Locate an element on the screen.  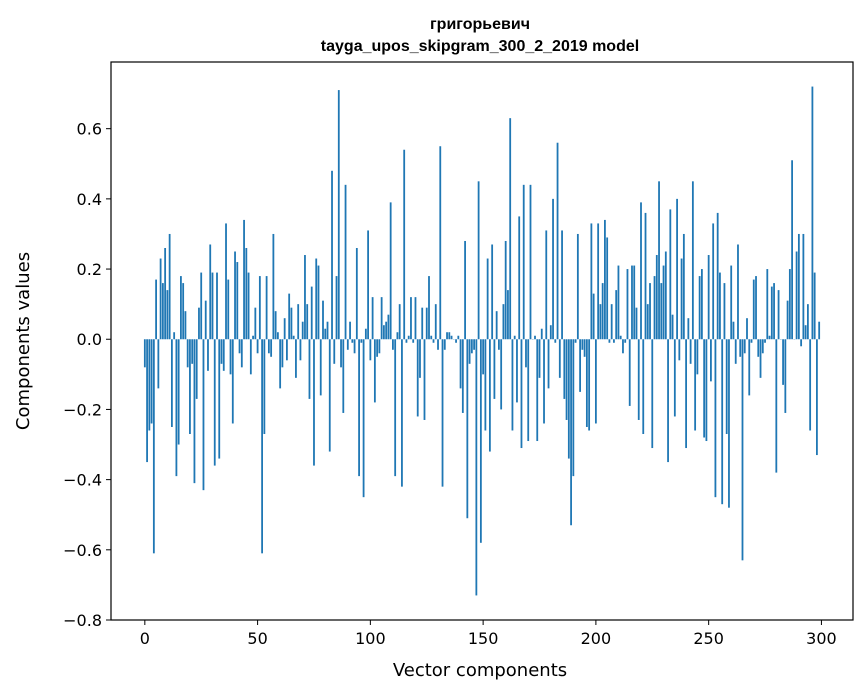
chart-title: григорьевич is located at coordinates (480, 24).